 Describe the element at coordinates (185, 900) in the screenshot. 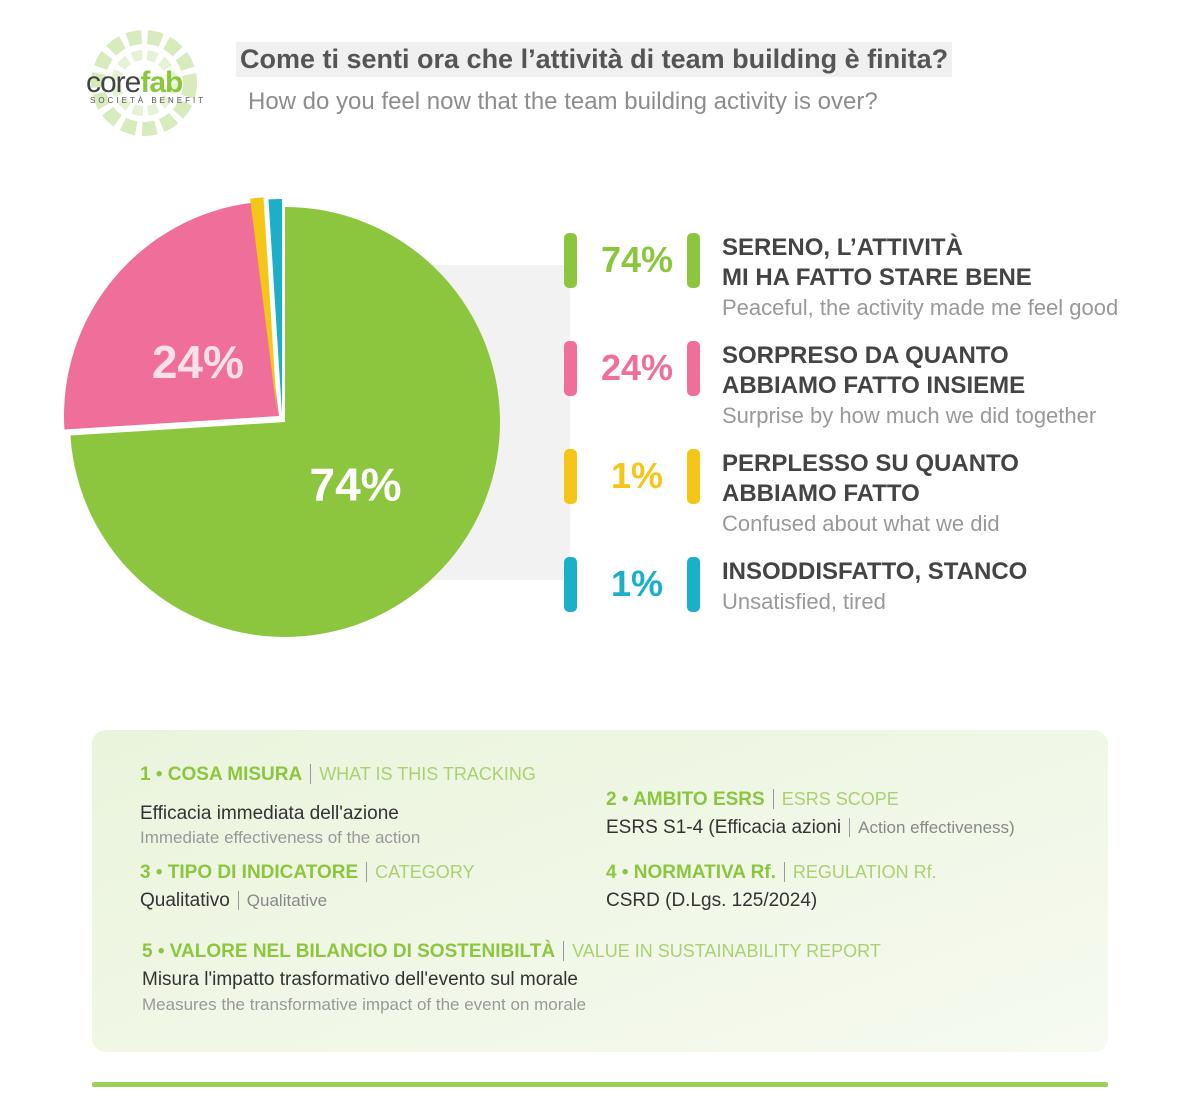

I see `info-value-it: Qualitativo` at that location.